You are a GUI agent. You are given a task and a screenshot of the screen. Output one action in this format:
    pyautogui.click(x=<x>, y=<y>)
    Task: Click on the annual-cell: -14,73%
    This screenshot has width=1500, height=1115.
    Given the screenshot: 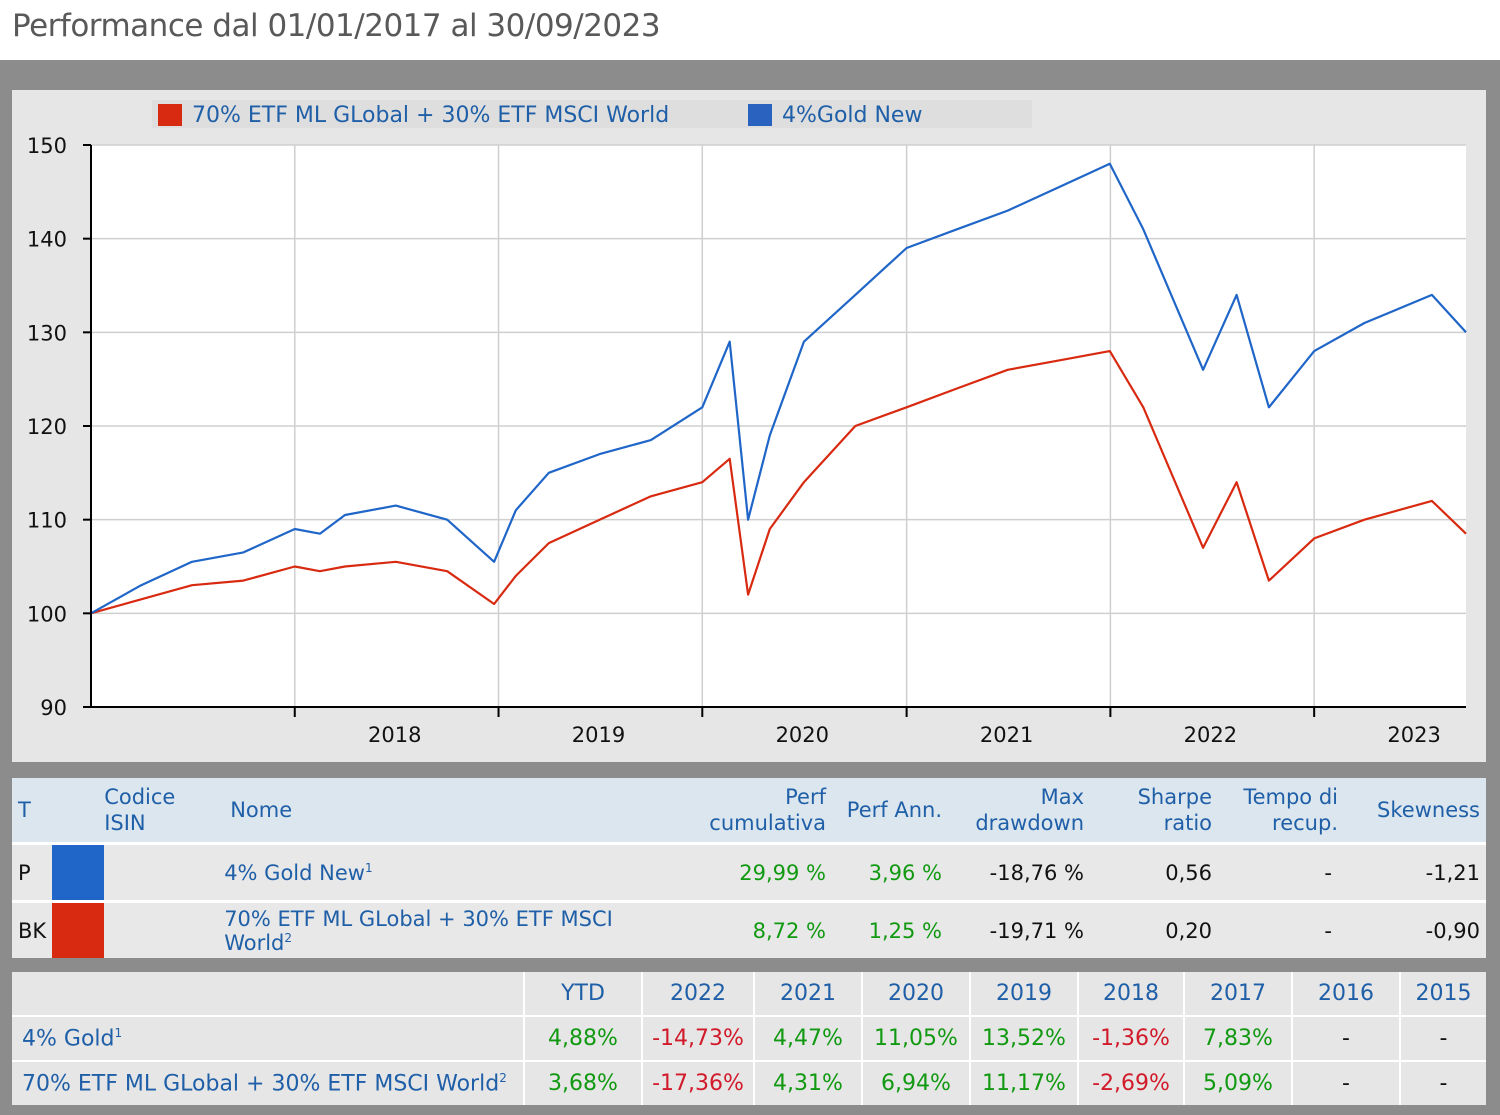 What is the action you would take?
    pyautogui.click(x=697, y=1038)
    